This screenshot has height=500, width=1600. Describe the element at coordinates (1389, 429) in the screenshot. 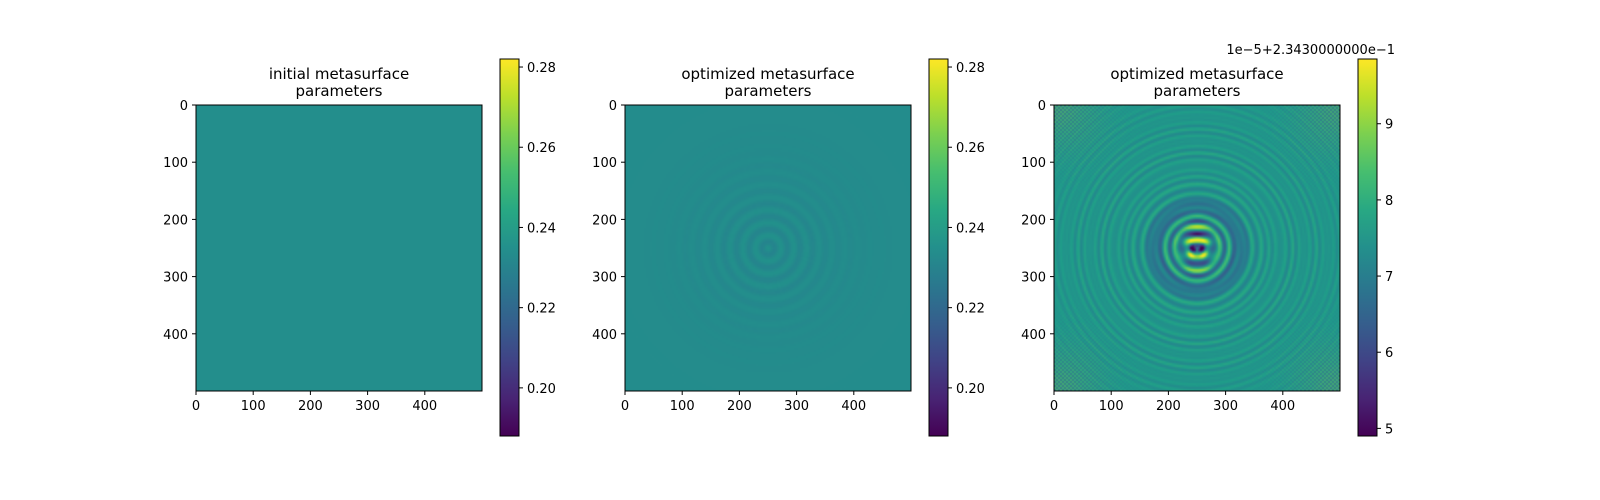

I see `colorbar-tick-label: 5` at that location.